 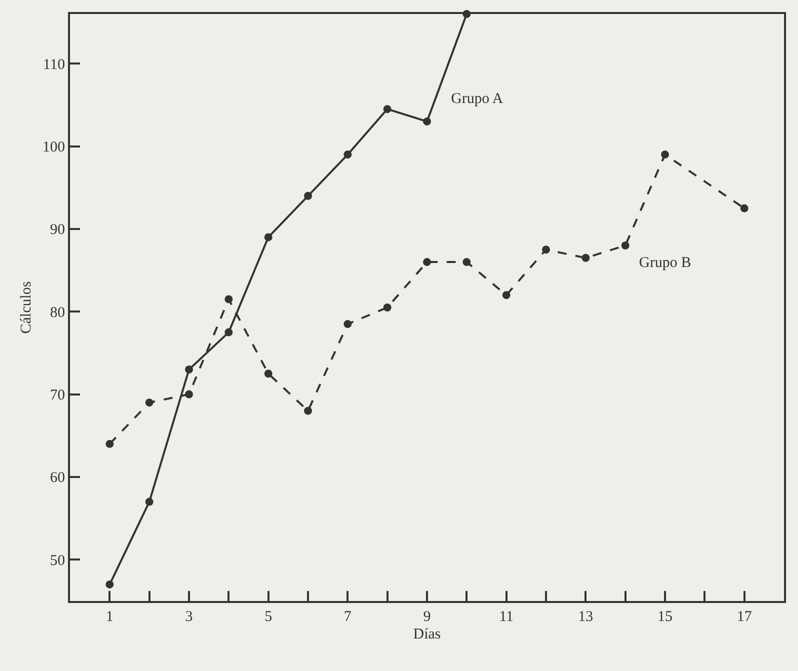 What do you see at coordinates (57, 312) in the screenshot?
I see `y-tick-label: 80` at bounding box center [57, 312].